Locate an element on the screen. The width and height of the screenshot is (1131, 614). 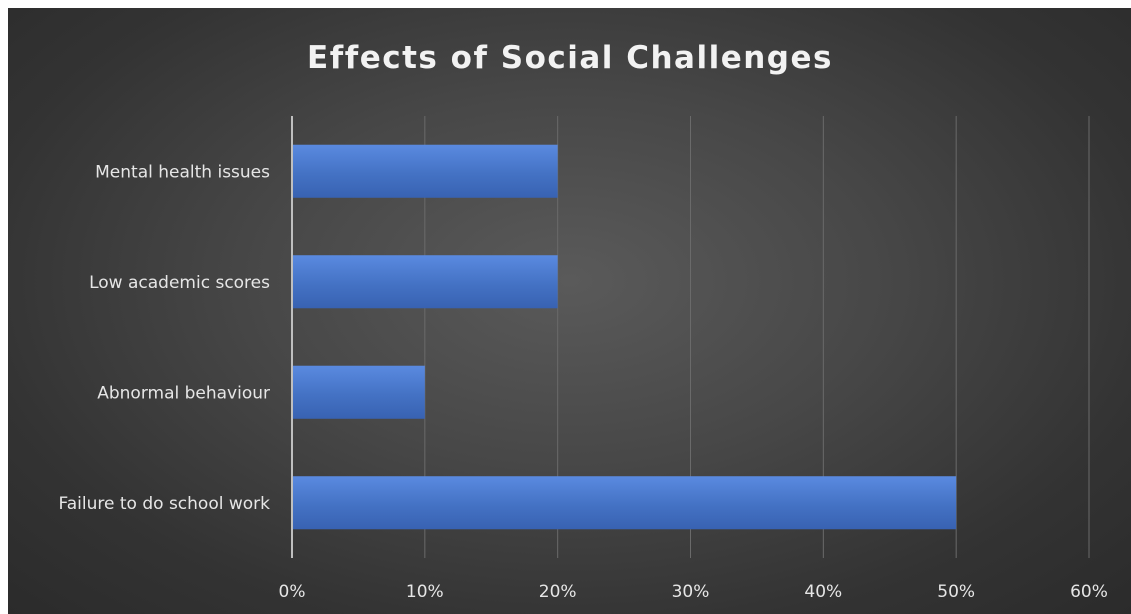
x-tick-label: 20% is located at coordinates (558, 592).